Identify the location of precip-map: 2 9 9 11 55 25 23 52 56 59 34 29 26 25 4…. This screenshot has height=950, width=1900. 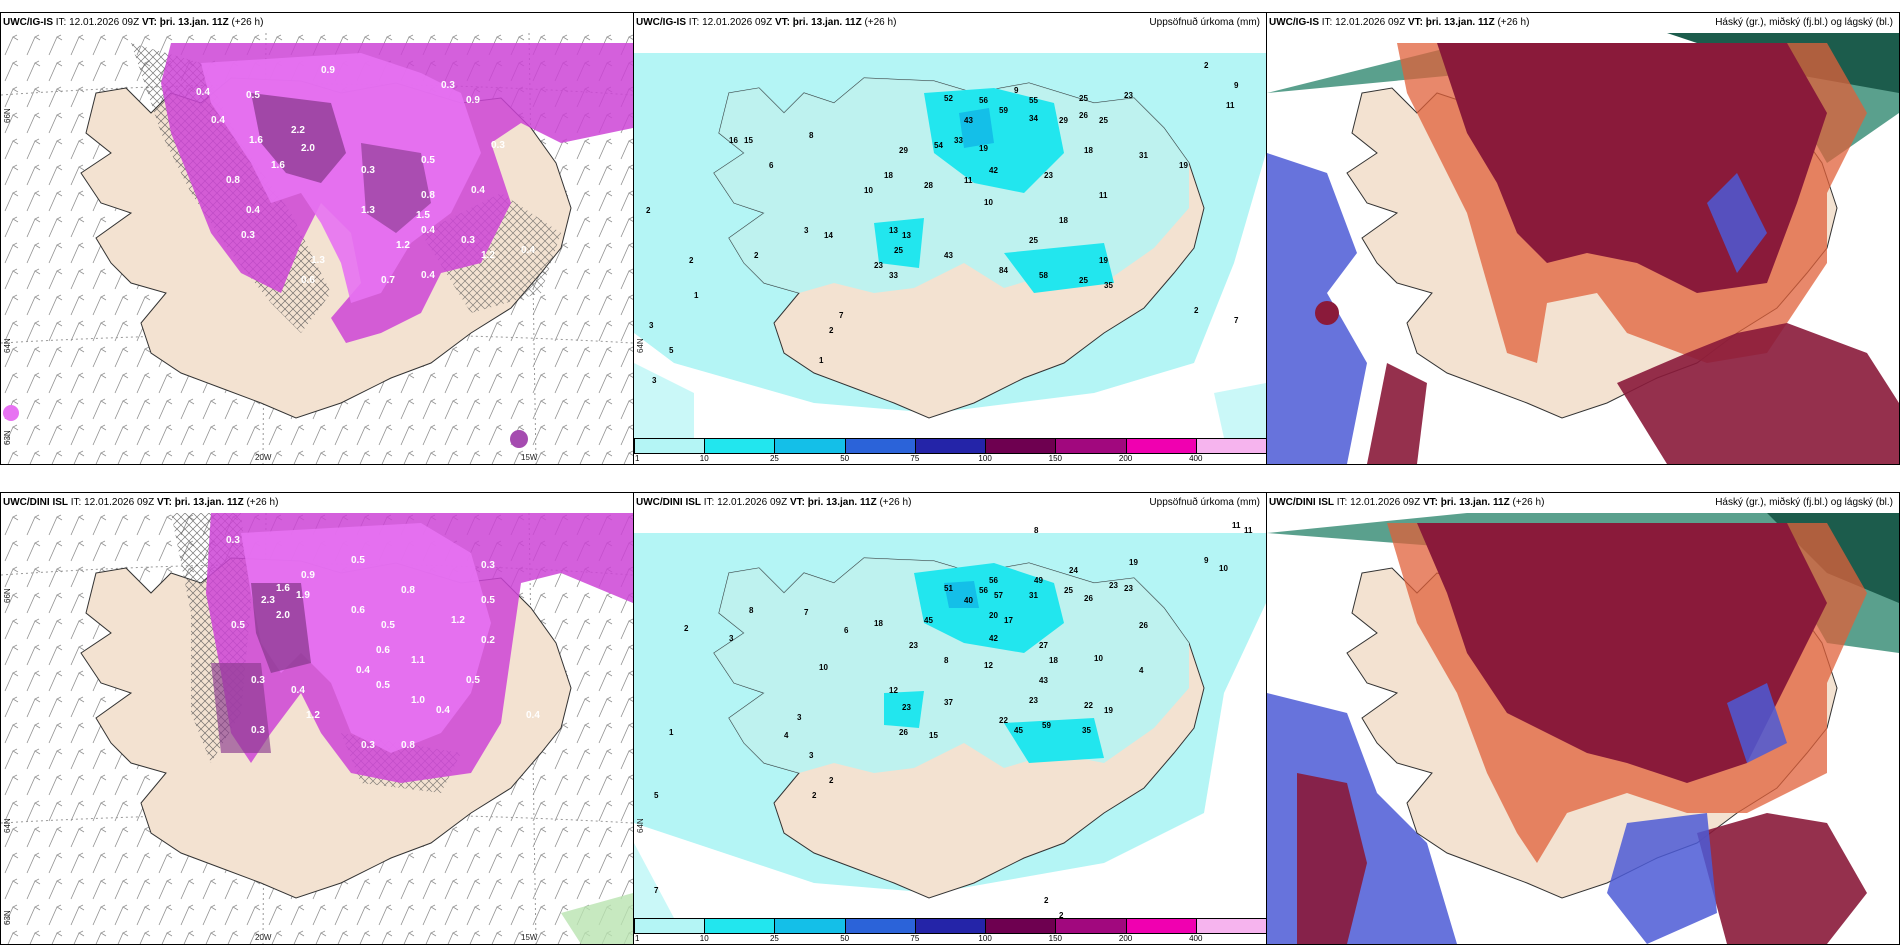
(950, 235).